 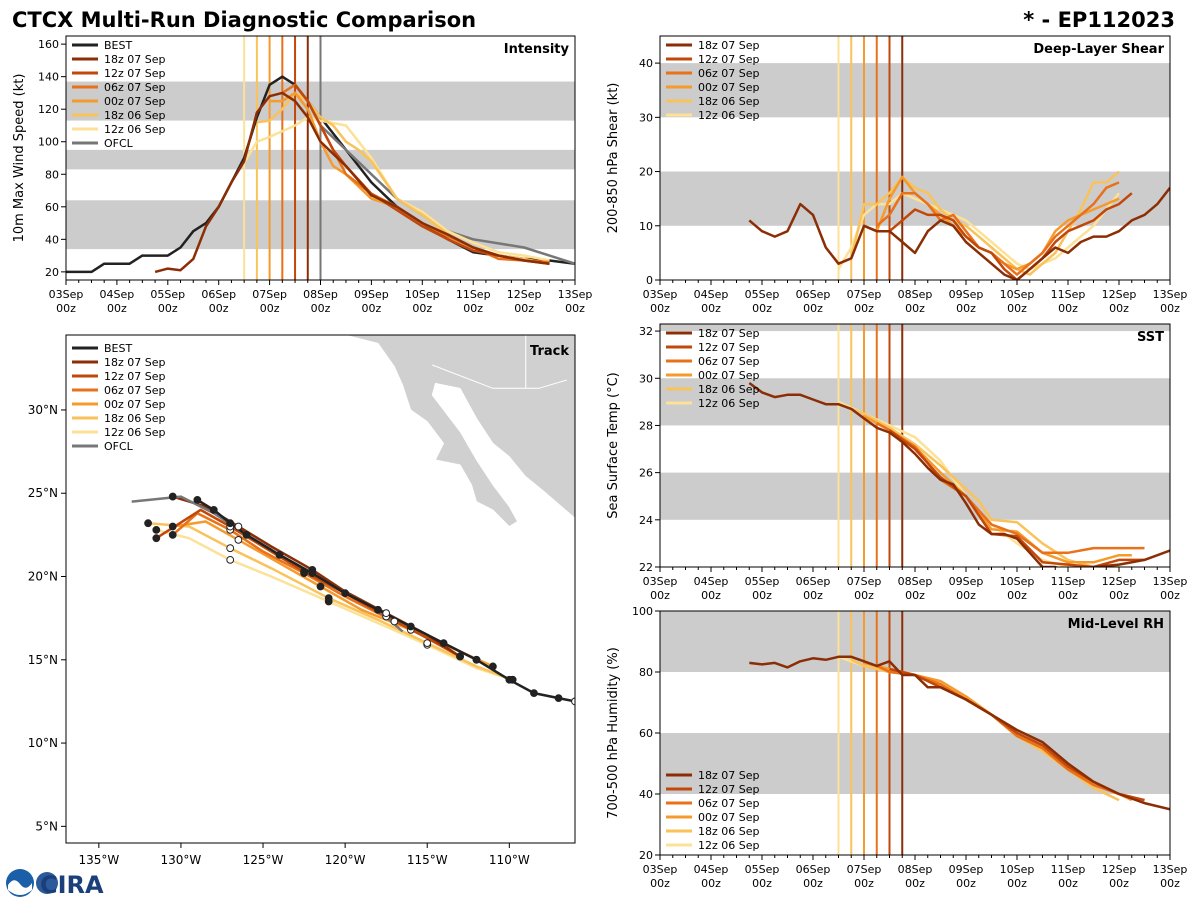 I want to click on y-axis-label: 10m Max Wind Speed (kt), so click(x=19, y=158).